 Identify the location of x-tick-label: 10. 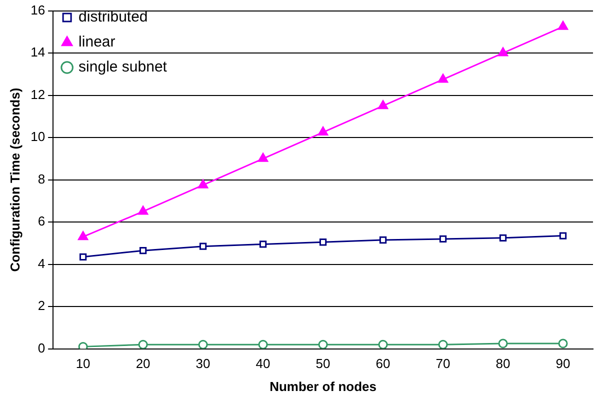
(83, 364).